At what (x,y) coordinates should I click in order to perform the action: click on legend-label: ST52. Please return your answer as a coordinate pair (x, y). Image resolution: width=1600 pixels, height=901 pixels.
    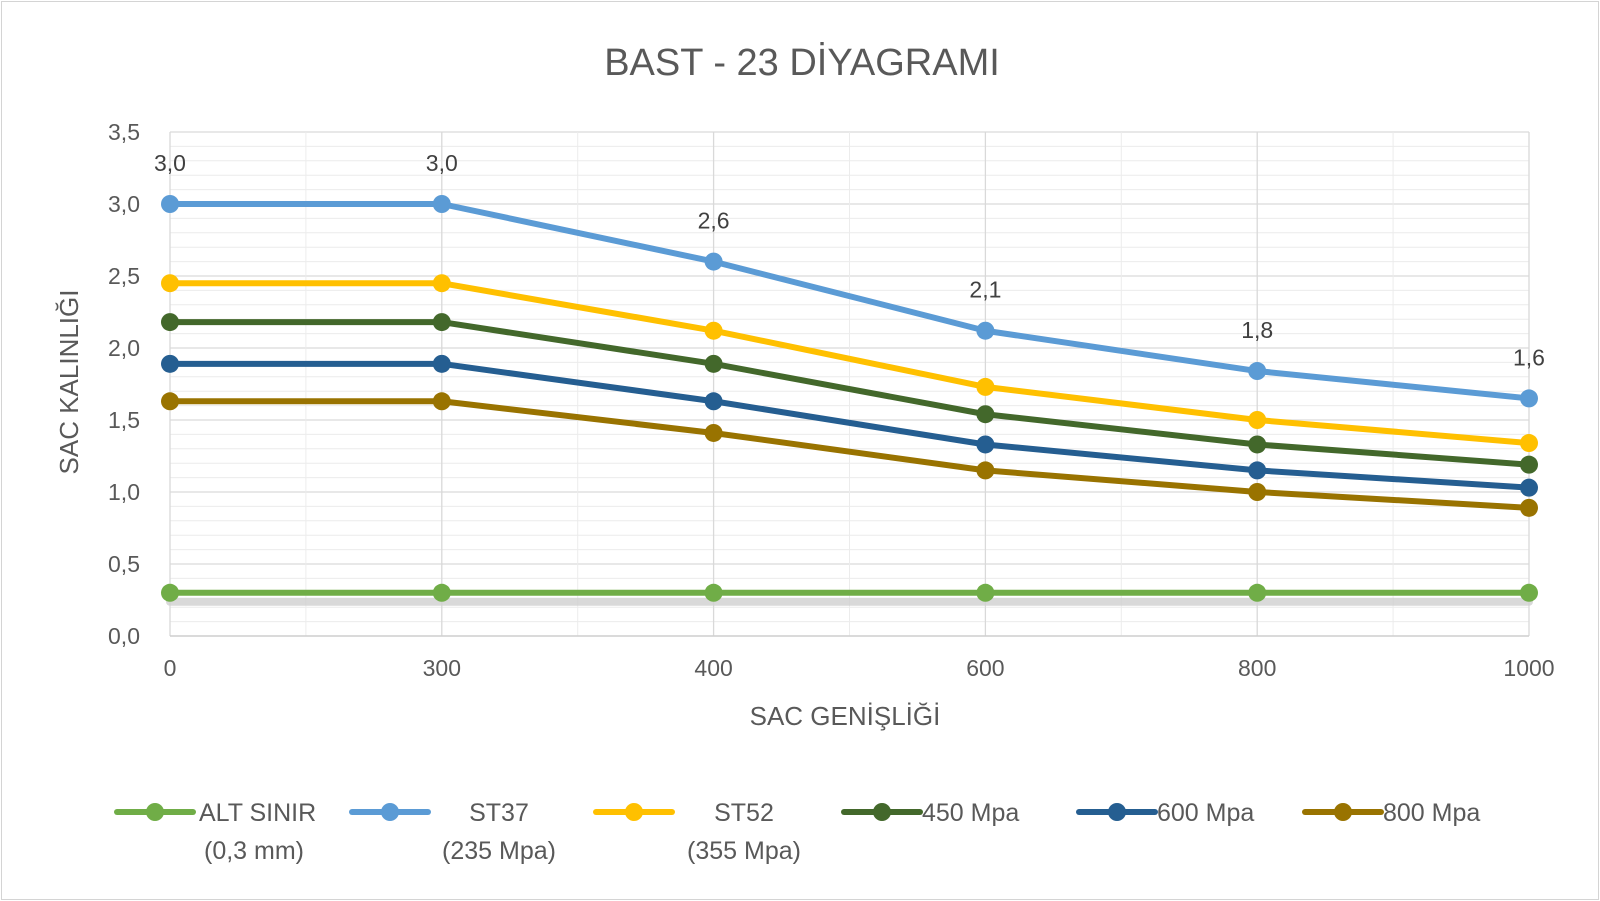
    Looking at the image, I should click on (744, 813).